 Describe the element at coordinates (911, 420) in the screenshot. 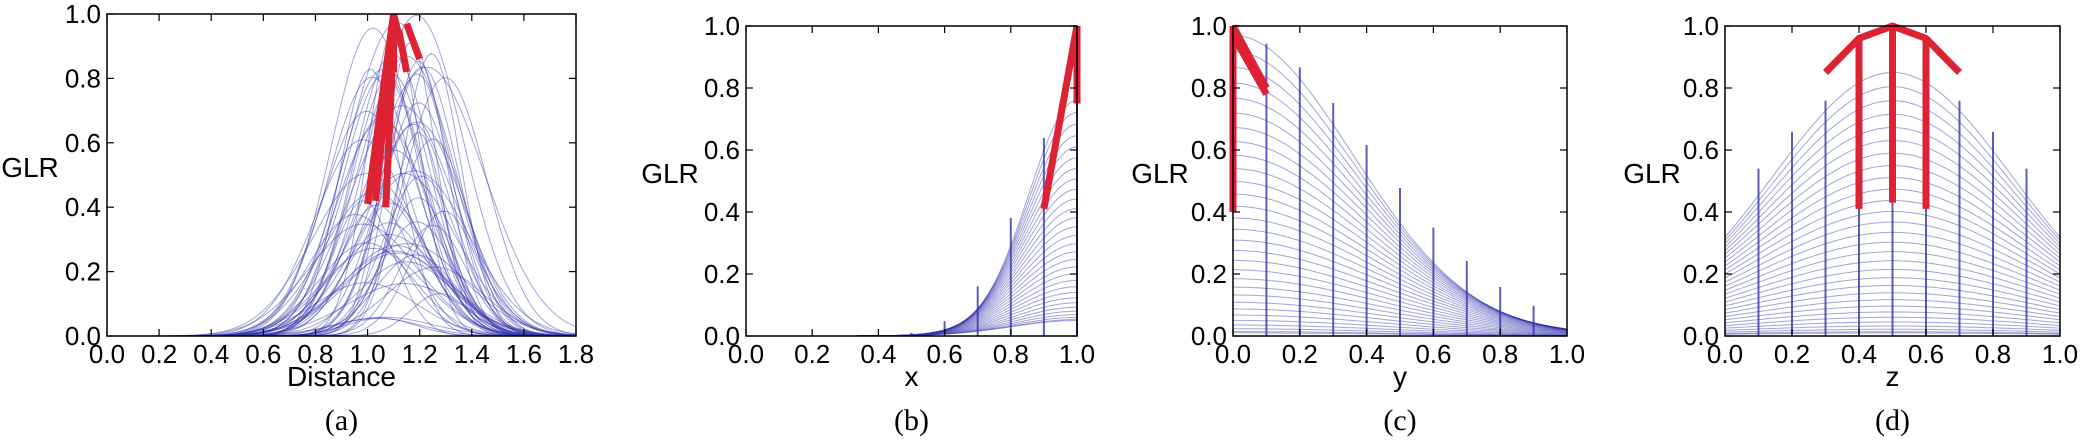

I see `panel-caption: (b)` at that location.